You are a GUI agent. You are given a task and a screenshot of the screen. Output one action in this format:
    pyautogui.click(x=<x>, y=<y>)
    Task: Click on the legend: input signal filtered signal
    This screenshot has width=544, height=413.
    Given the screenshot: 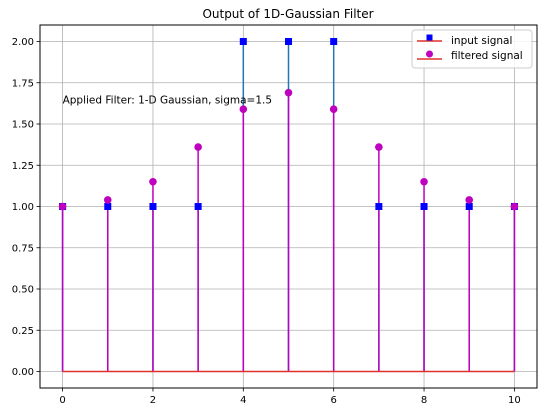 What is the action you would take?
    pyautogui.click(x=472, y=49)
    